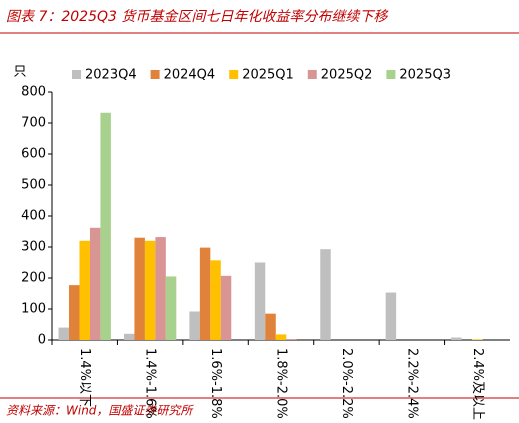 The image size is (519, 423). I want to click on x-tick-label: 2.4%及以上, so click(477, 384).